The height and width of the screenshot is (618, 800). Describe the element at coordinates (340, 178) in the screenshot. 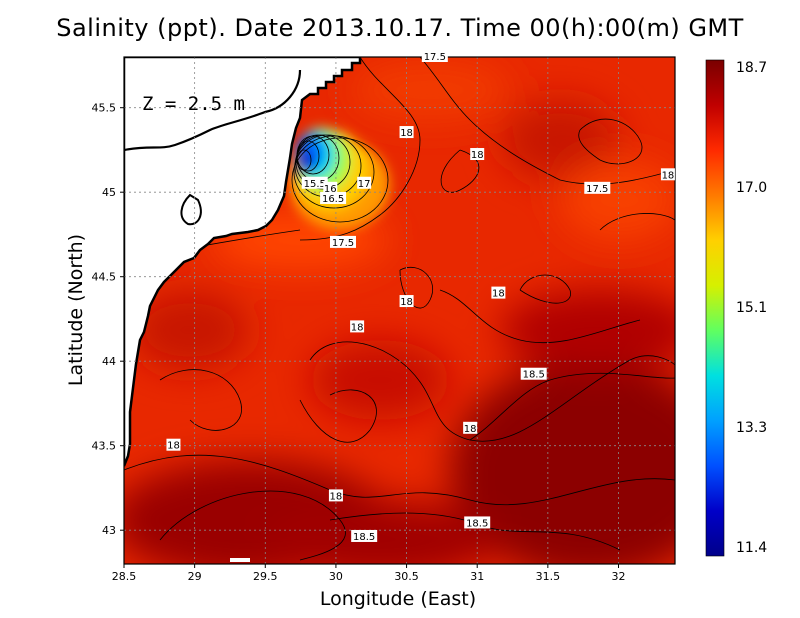

I see `plume-contours` at that location.